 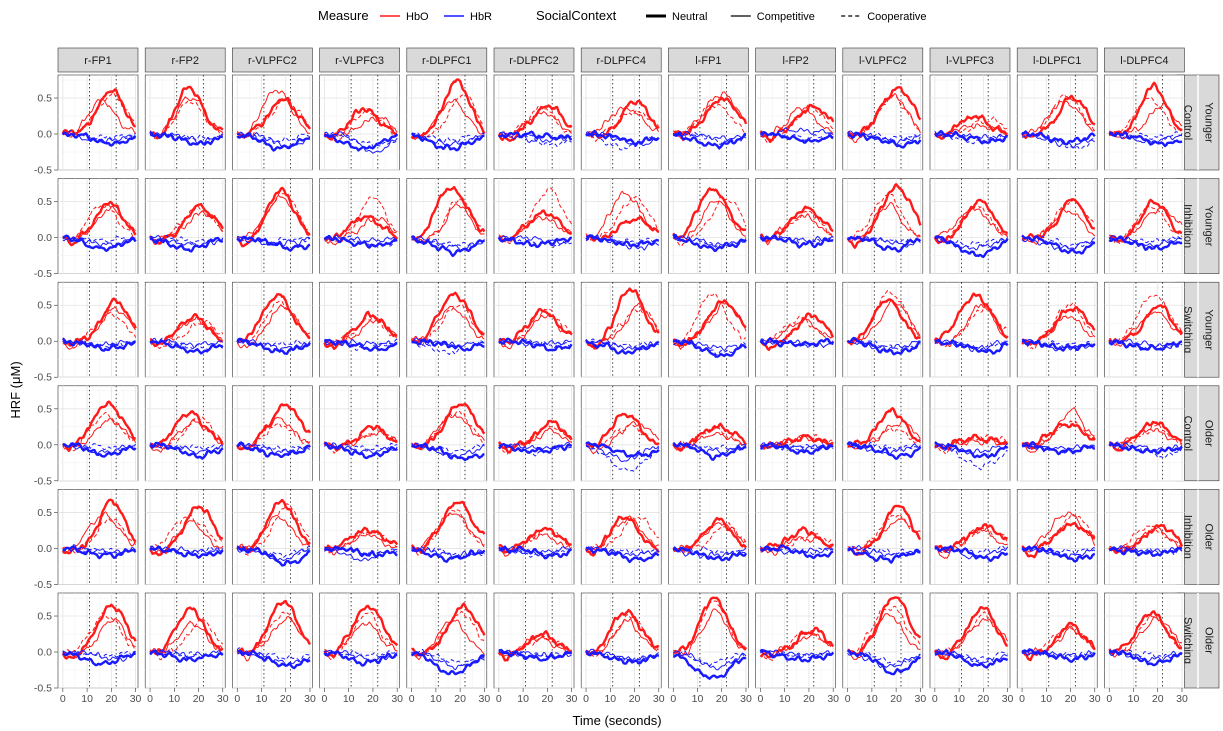 I want to click on column-strip-l-FP1, so click(x=708, y=60).